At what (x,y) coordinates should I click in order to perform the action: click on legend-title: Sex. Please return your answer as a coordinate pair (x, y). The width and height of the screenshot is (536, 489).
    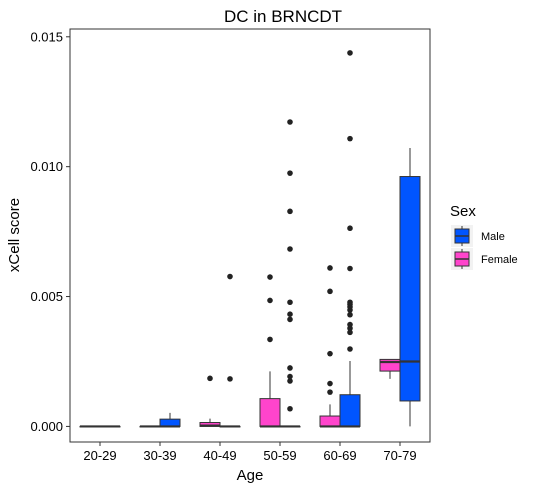
    Looking at the image, I should click on (463, 211).